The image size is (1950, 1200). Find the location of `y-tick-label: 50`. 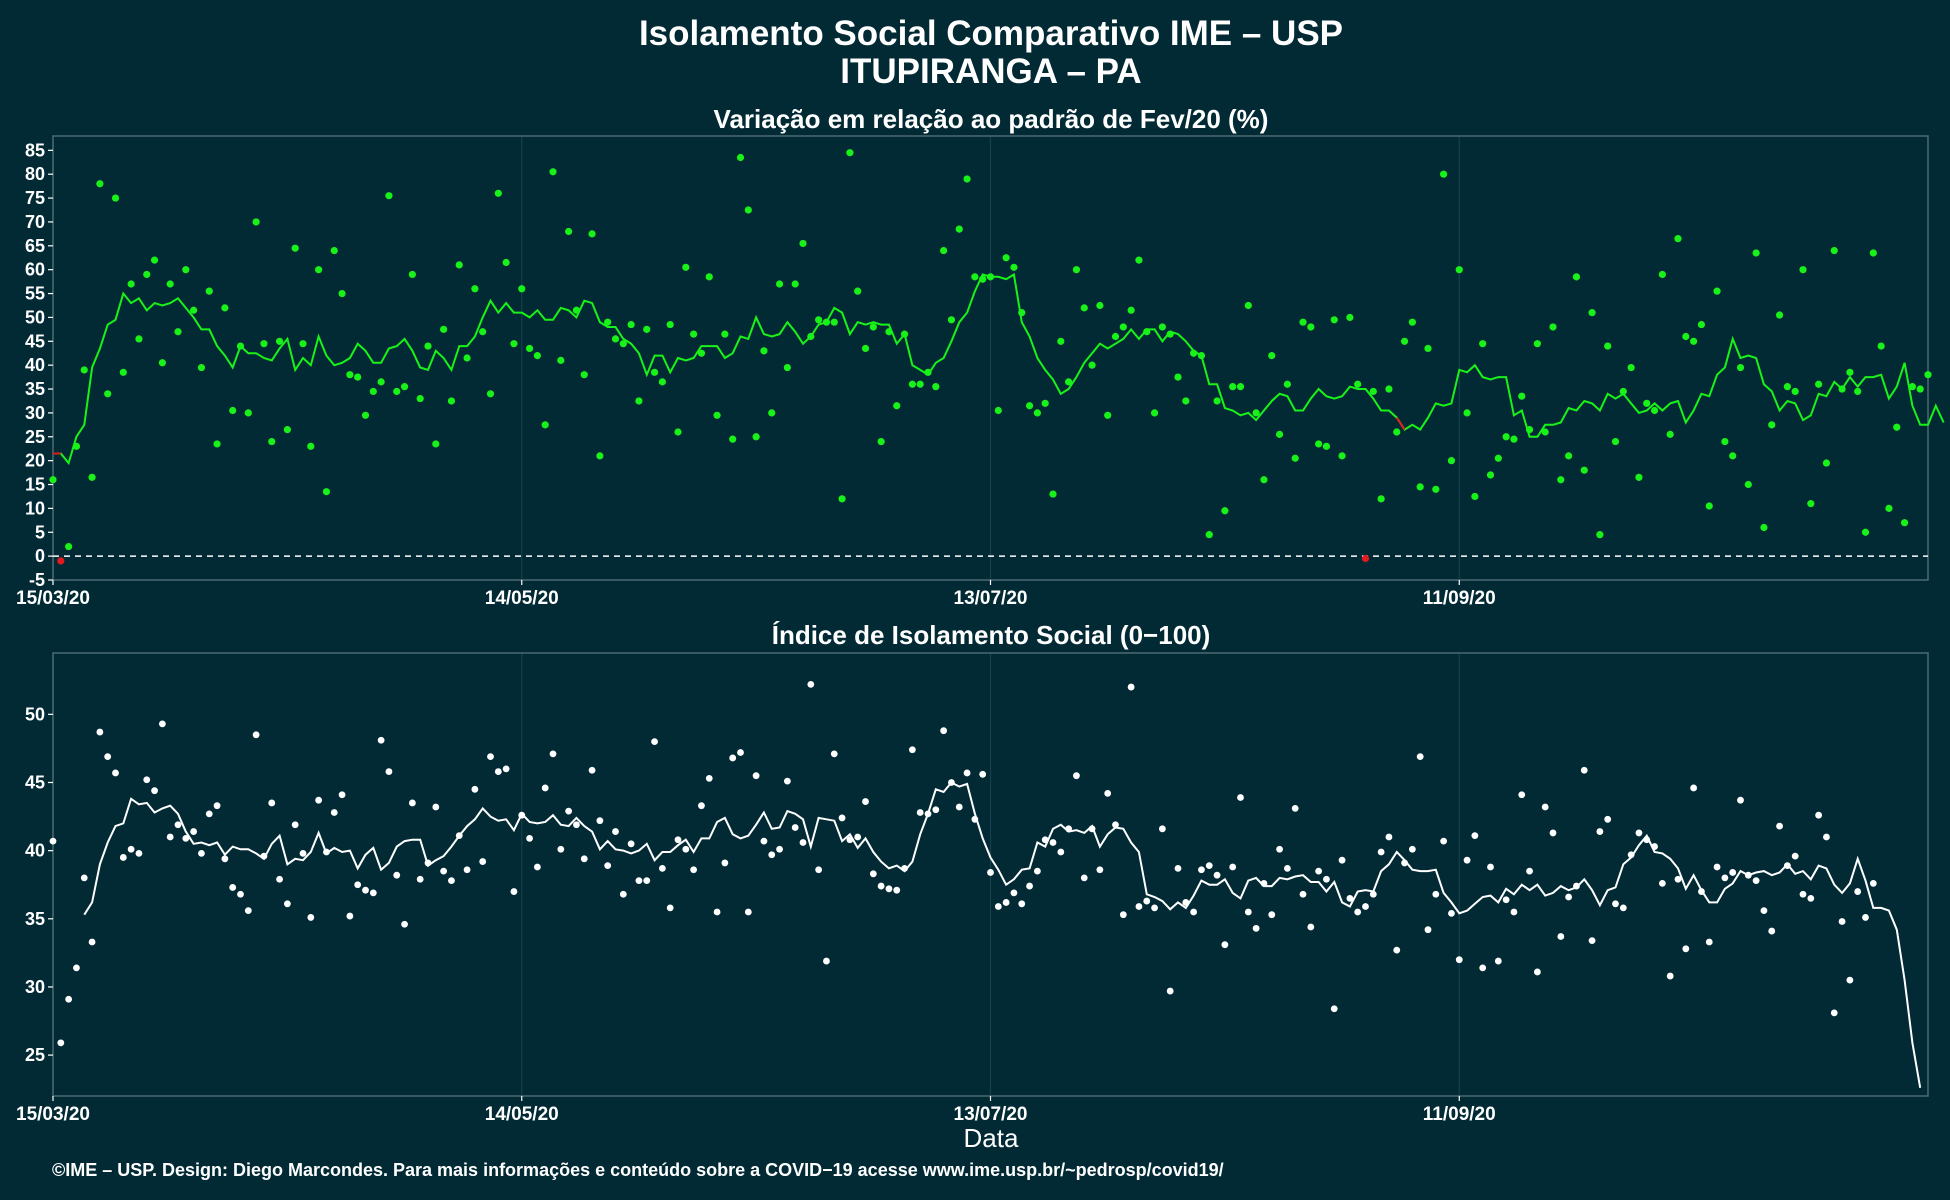

y-tick-label: 50 is located at coordinates (35, 317).